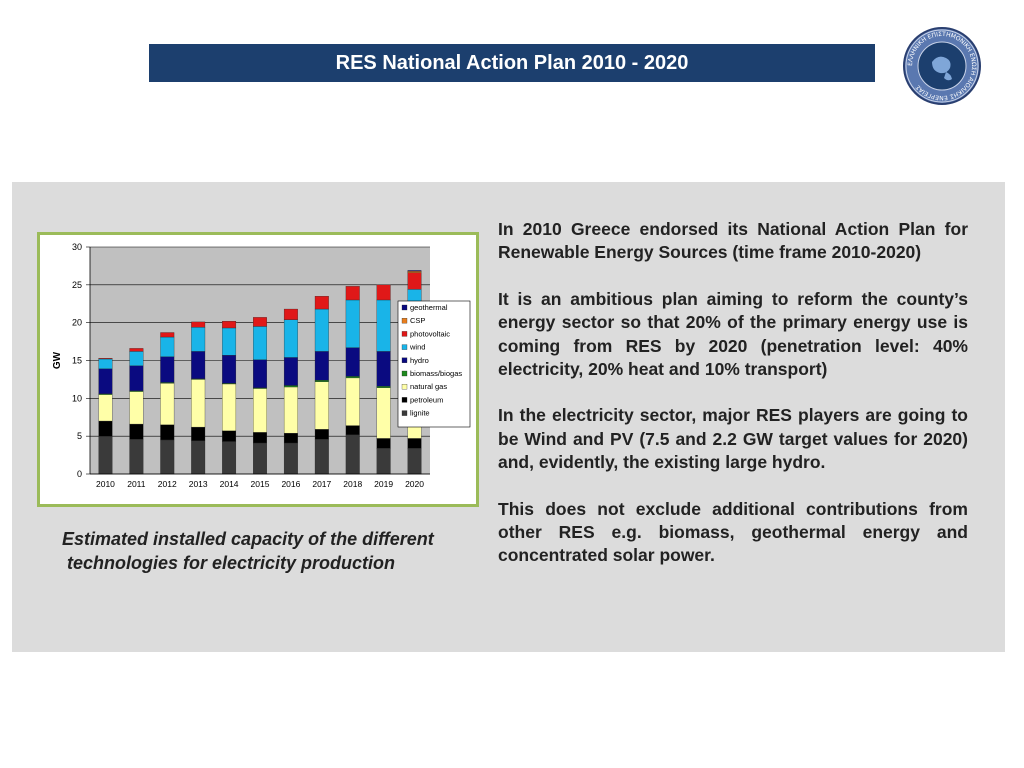 This screenshot has width=1024, height=768. I want to click on legend-label: CSP, so click(417, 320).